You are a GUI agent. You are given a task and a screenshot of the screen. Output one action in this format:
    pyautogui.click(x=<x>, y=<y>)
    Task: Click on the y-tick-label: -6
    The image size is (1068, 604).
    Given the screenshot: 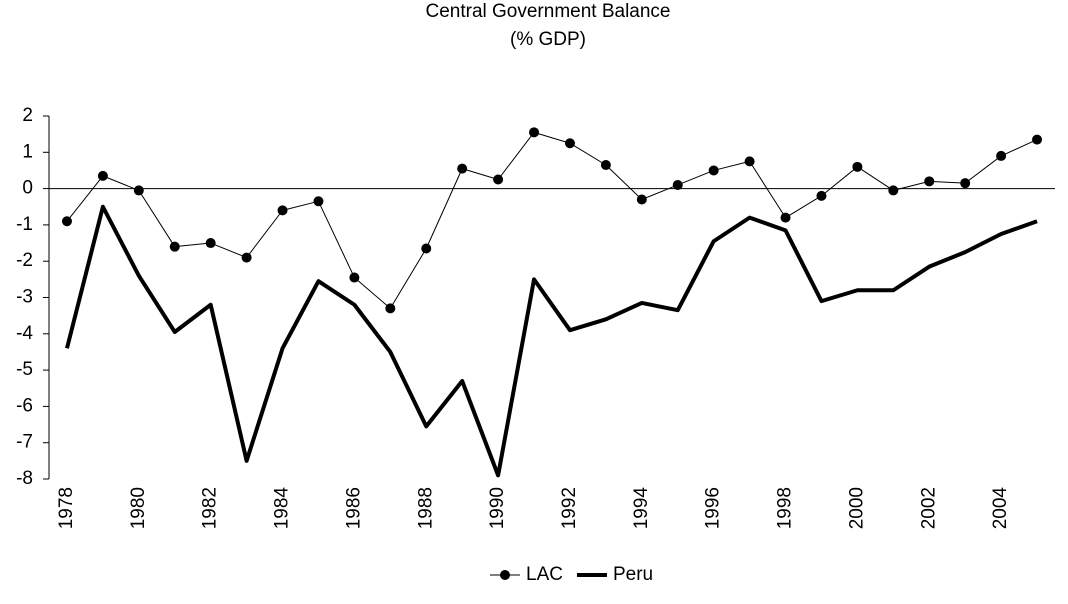 What is the action you would take?
    pyautogui.click(x=24, y=405)
    